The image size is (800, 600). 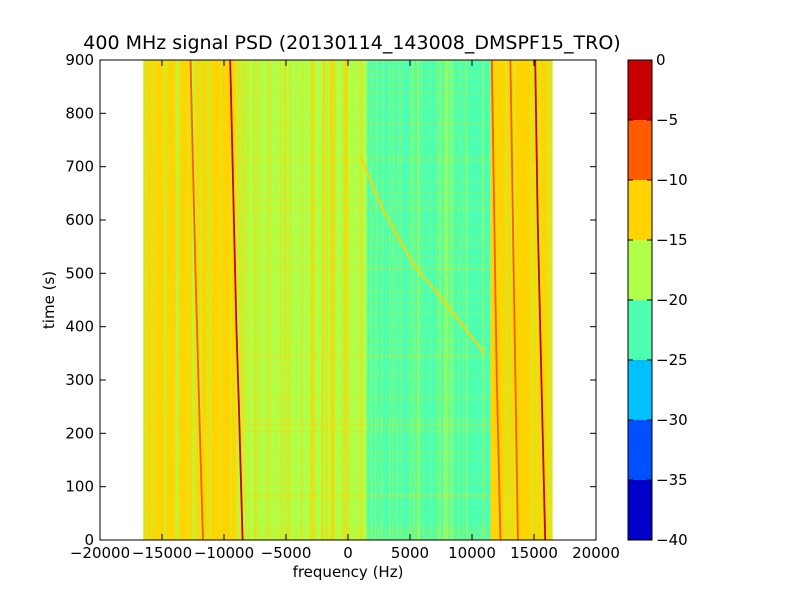 What do you see at coordinates (79, 113) in the screenshot?
I see `y-tick-label: 800` at bounding box center [79, 113].